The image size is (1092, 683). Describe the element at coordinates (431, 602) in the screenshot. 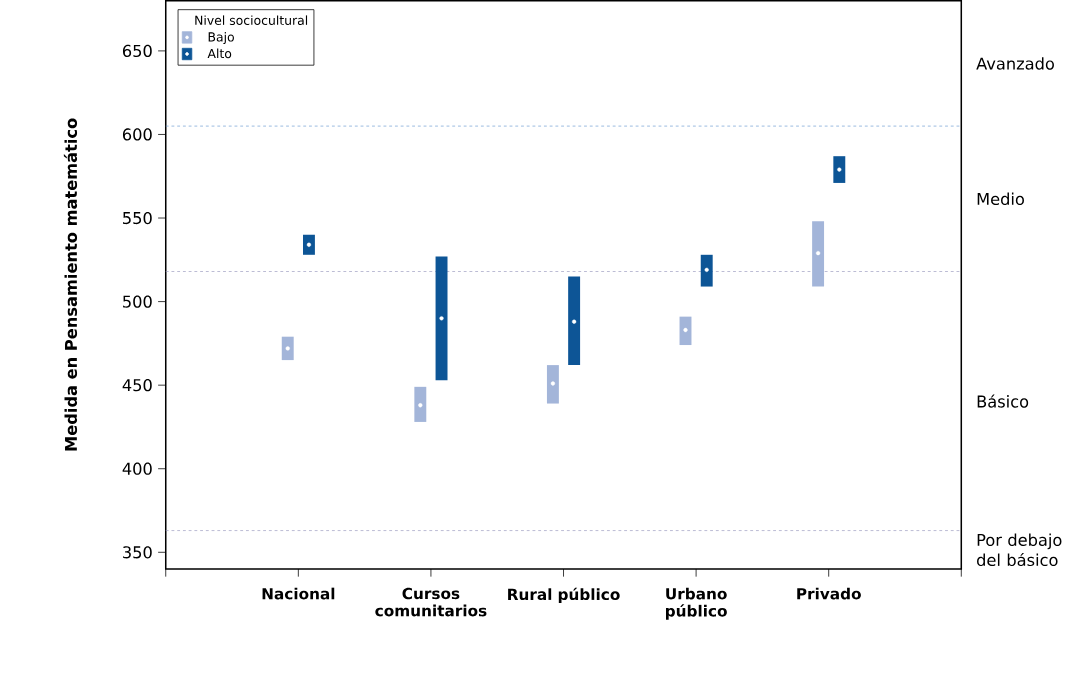

I see `x-tick-label: Cursos comunitarios` at that location.